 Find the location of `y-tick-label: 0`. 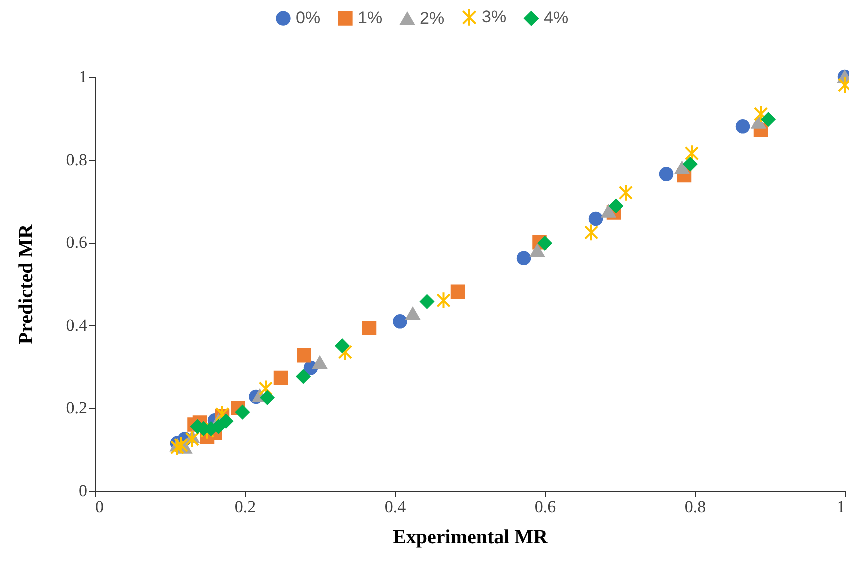

y-tick-label: 0 is located at coordinates (83, 491).